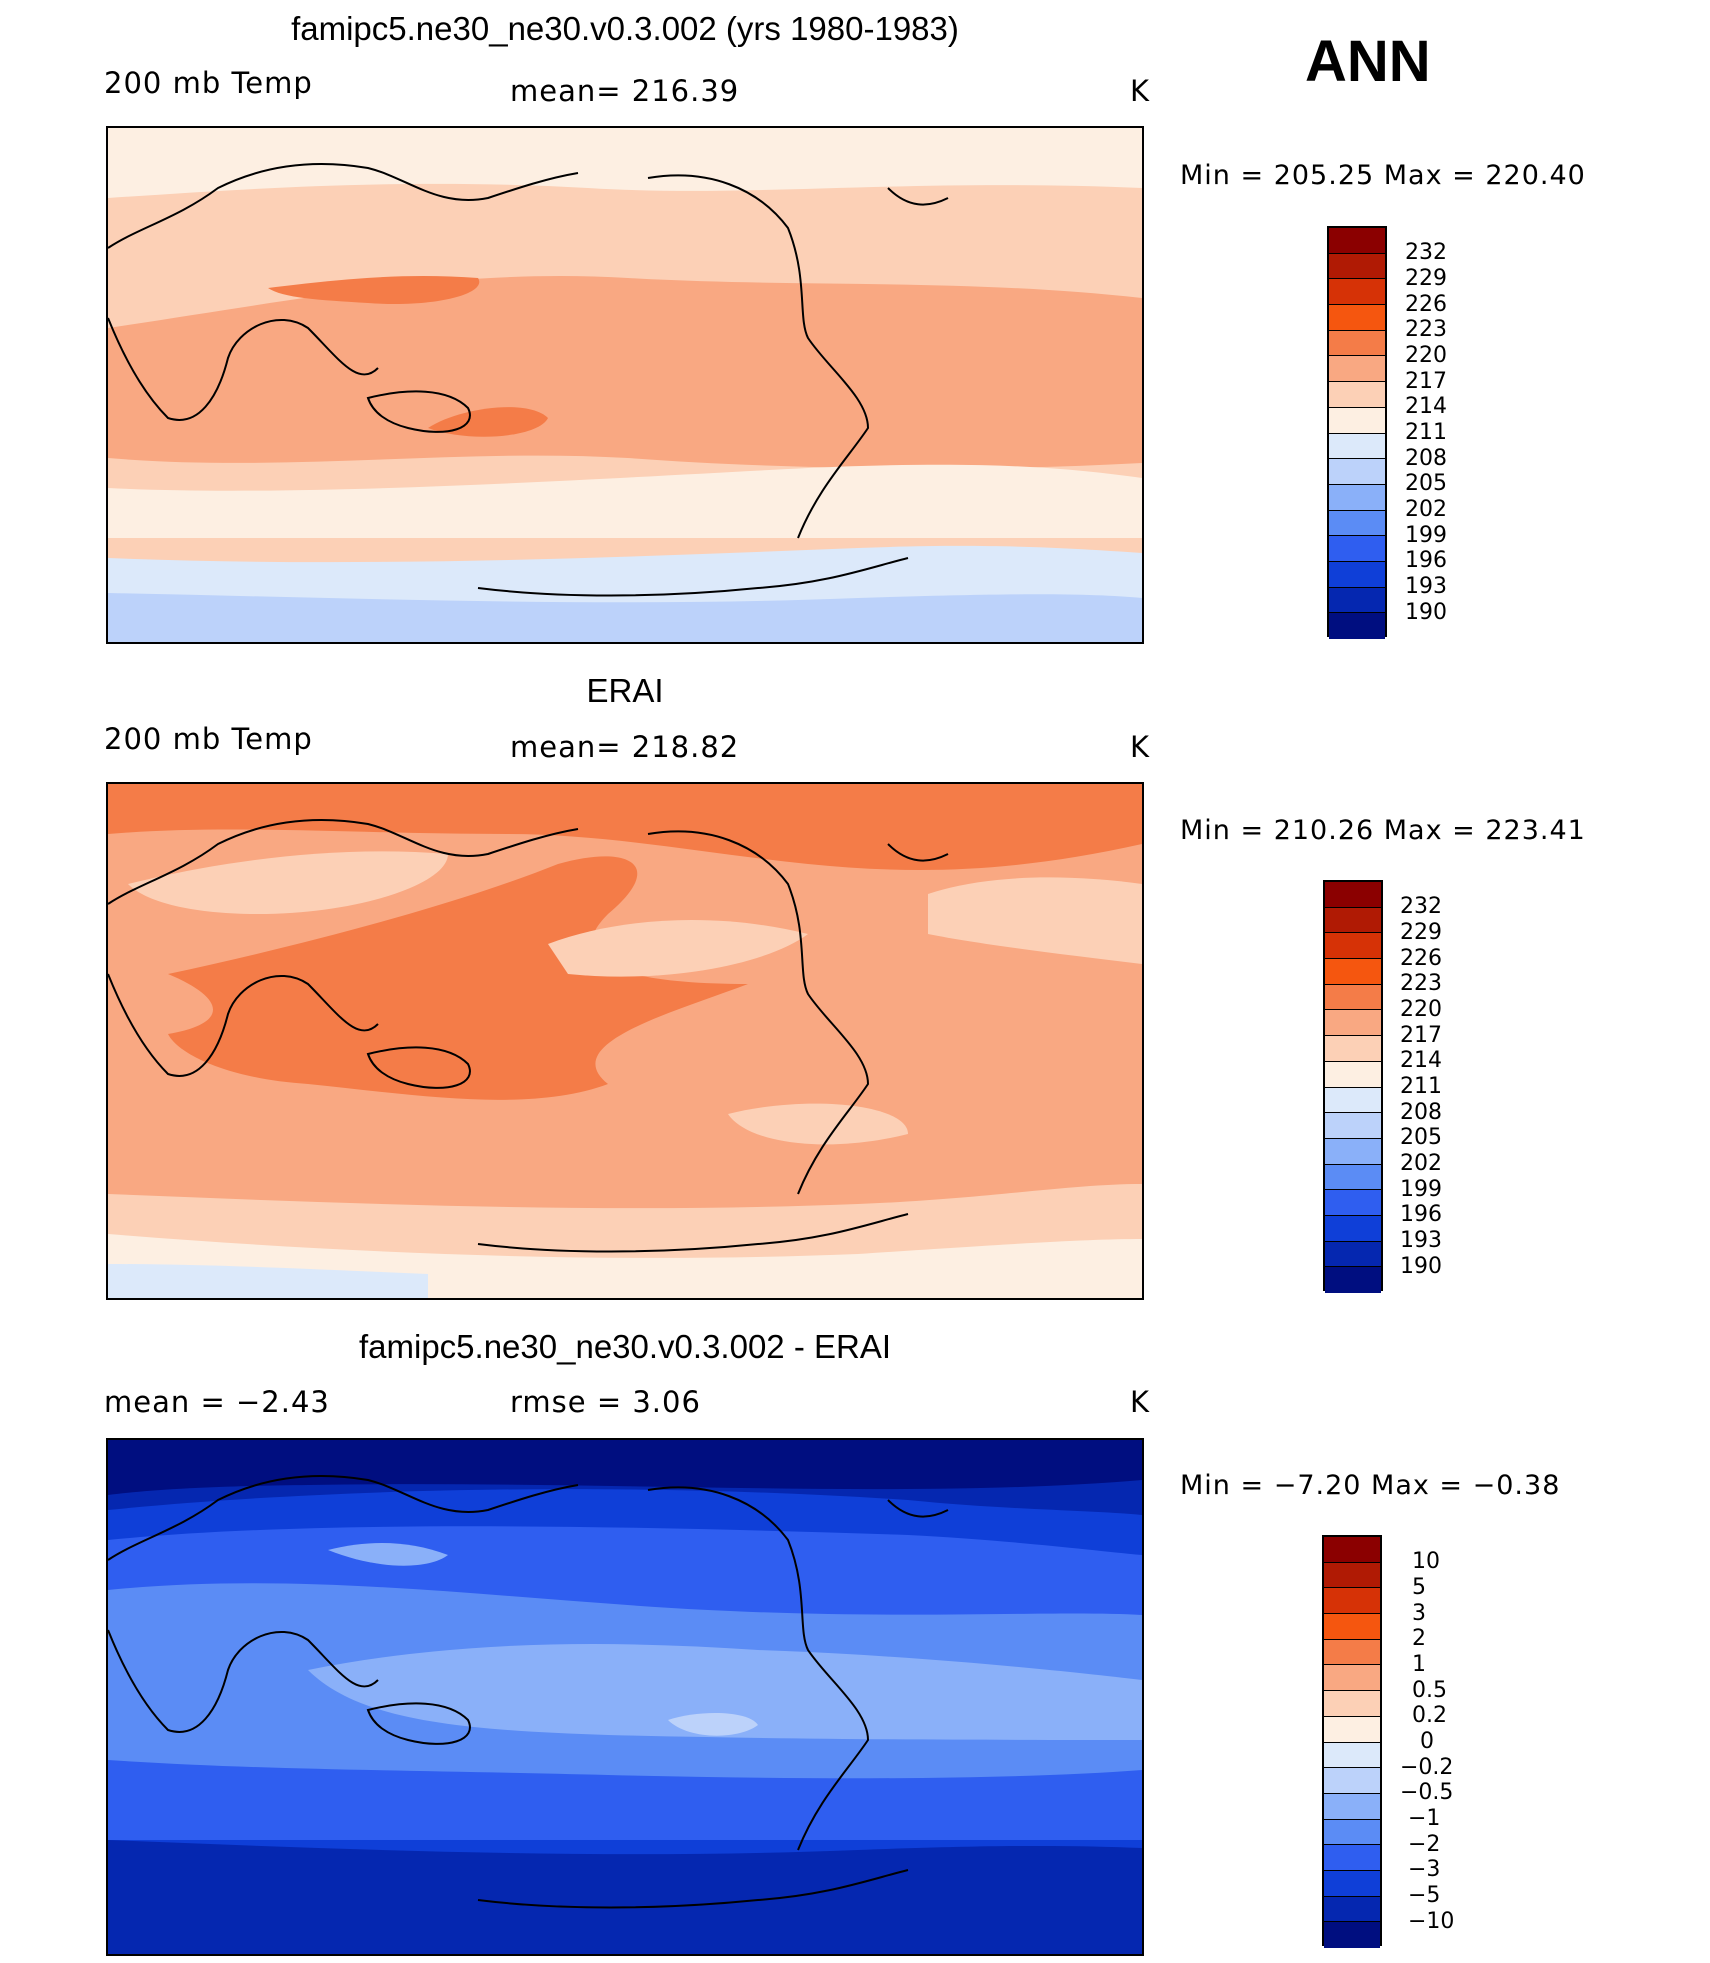 The image size is (1710, 1963). What do you see at coordinates (1419, 1664) in the screenshot?
I see `colorbar-tick-label: 1` at bounding box center [1419, 1664].